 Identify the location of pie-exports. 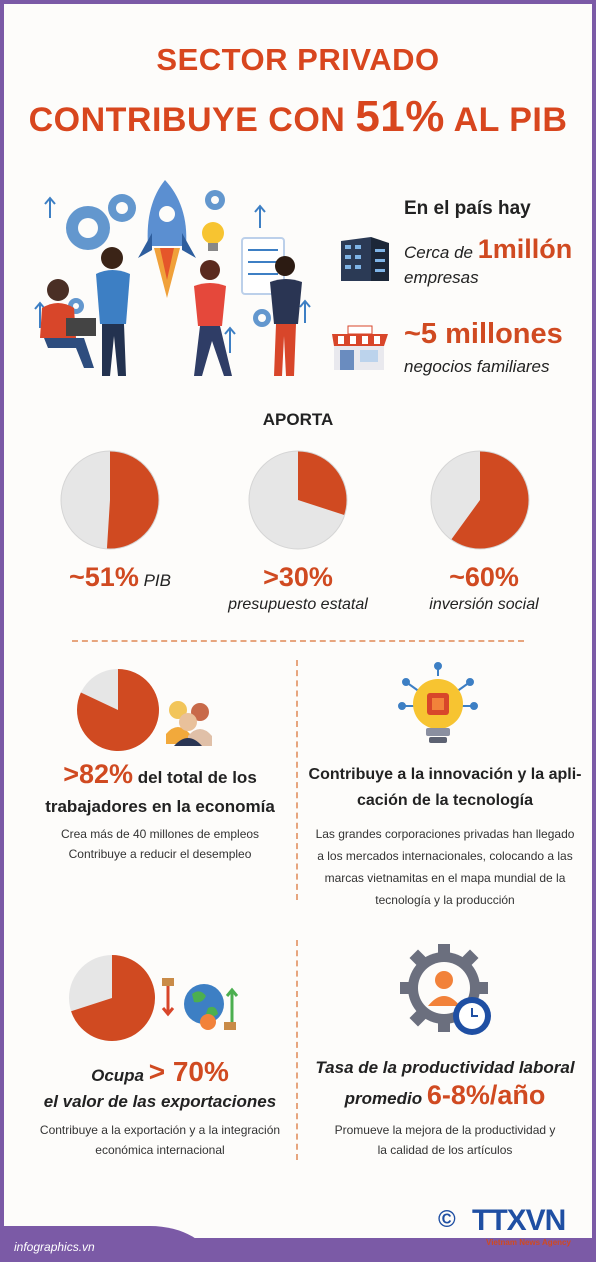
(112, 998).